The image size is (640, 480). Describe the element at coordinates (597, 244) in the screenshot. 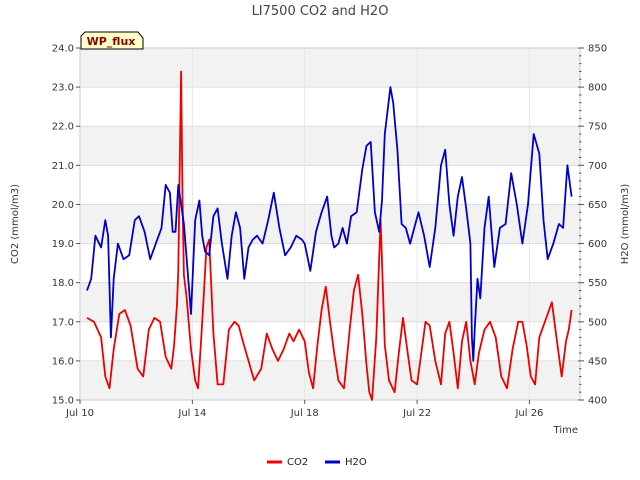

I see `y-right-tick-label: 600` at that location.